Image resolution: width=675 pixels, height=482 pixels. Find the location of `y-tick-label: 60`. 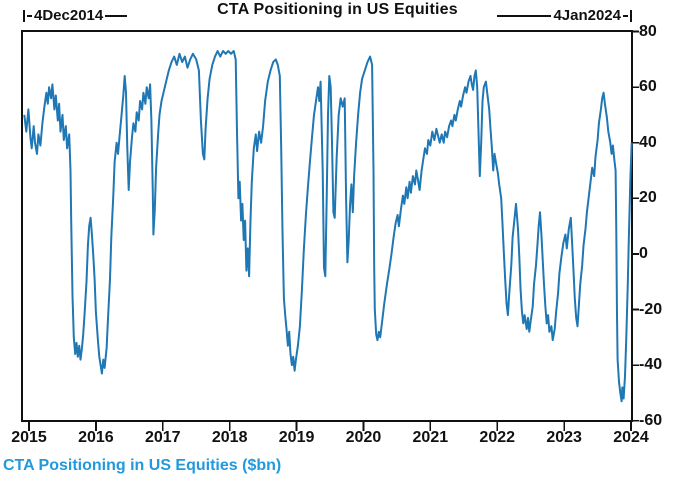

y-tick-label: 60 is located at coordinates (648, 87).